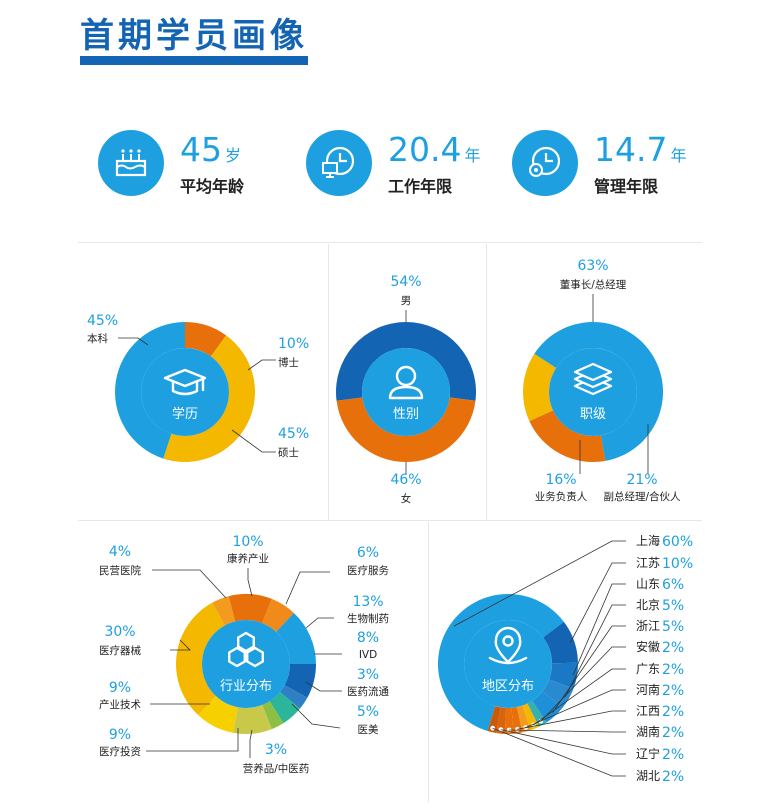  What do you see at coordinates (648, 584) in the screenshot?
I see `region-name-label: 山东` at bounding box center [648, 584].